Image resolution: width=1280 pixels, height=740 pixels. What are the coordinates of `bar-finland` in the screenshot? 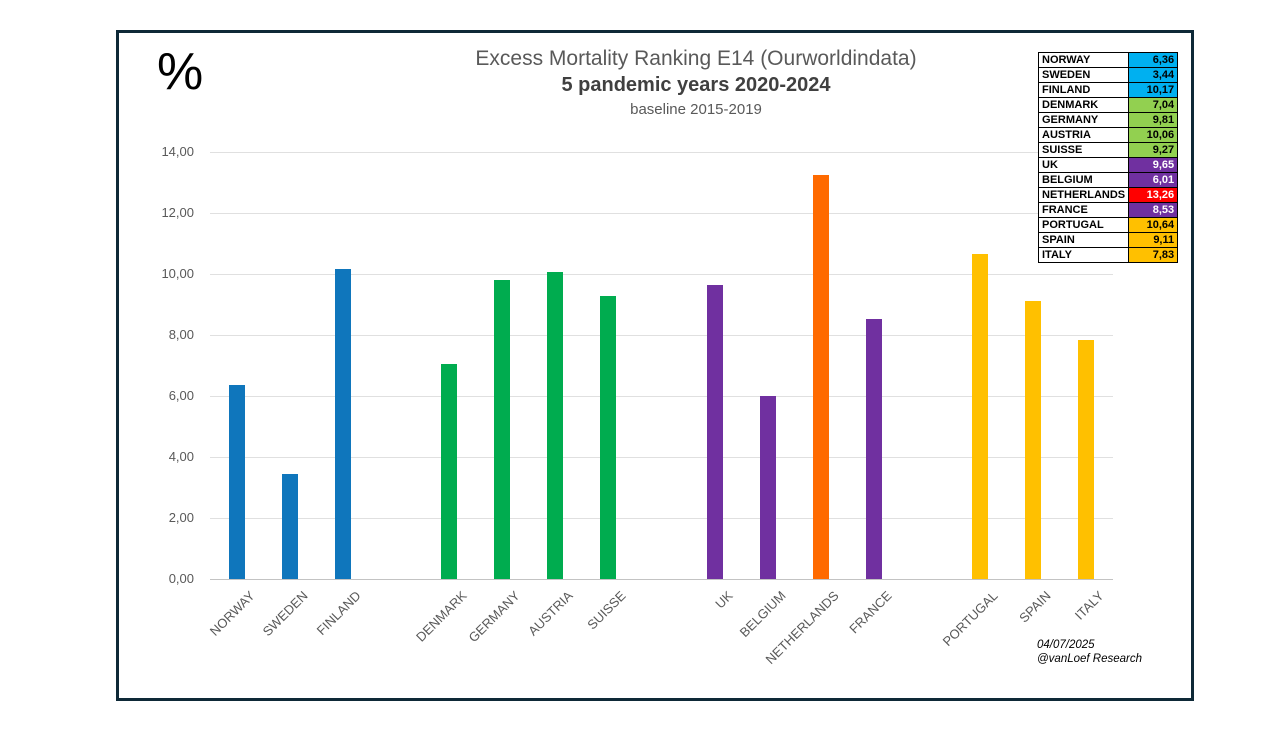 It's located at (342, 423).